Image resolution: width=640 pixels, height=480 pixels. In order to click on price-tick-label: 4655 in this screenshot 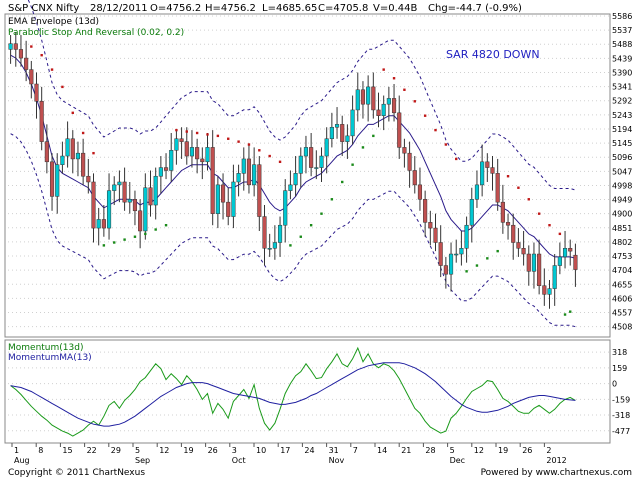, I will do `click(622, 284)`.